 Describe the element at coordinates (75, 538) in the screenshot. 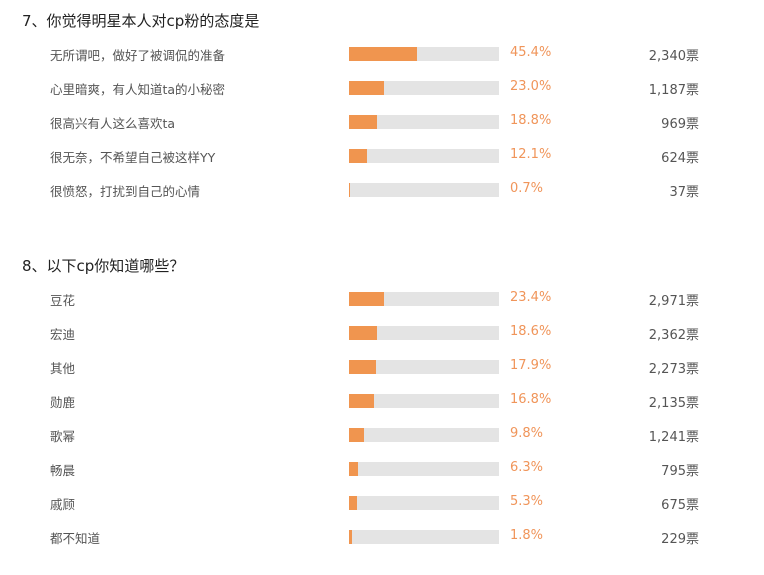

I see `option-label: 都不知道` at that location.